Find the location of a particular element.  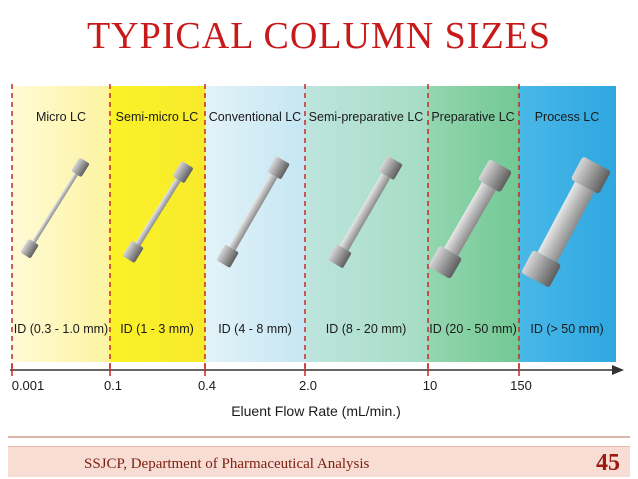

region-label-conventional: Conventional LC is located at coordinates (255, 117).